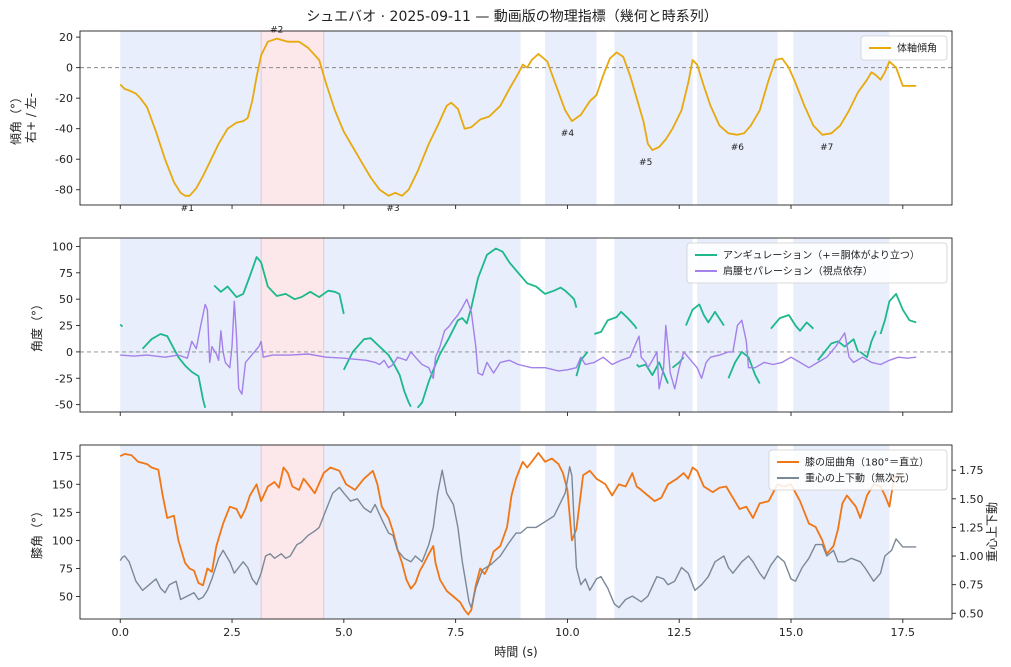 The width and height of the screenshot is (1011, 667). I want to click on legend-entry: 膝の屈曲角（180°＝直立）, so click(867, 462).